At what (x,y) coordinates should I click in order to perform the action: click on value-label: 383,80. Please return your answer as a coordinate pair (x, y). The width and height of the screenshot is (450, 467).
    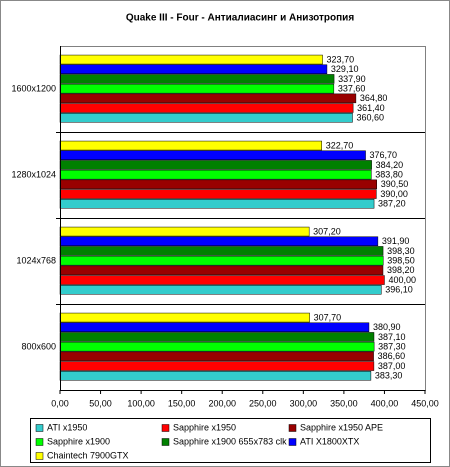
    Looking at the image, I should click on (389, 175).